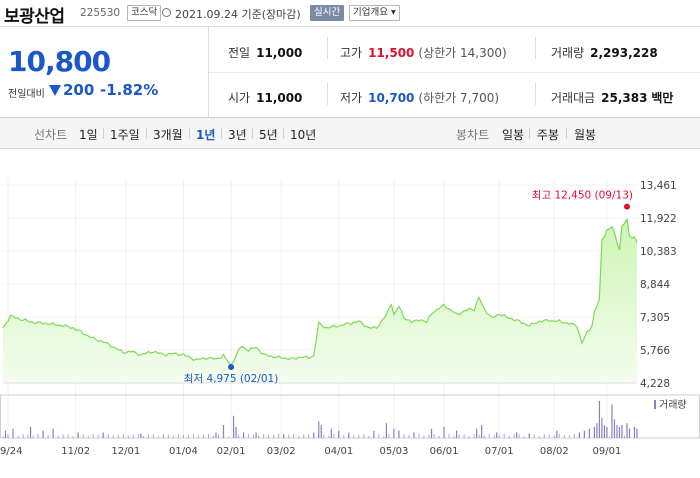  Describe the element at coordinates (391, 53) in the screenshot. I see `day-high-value: 11,500` at that location.